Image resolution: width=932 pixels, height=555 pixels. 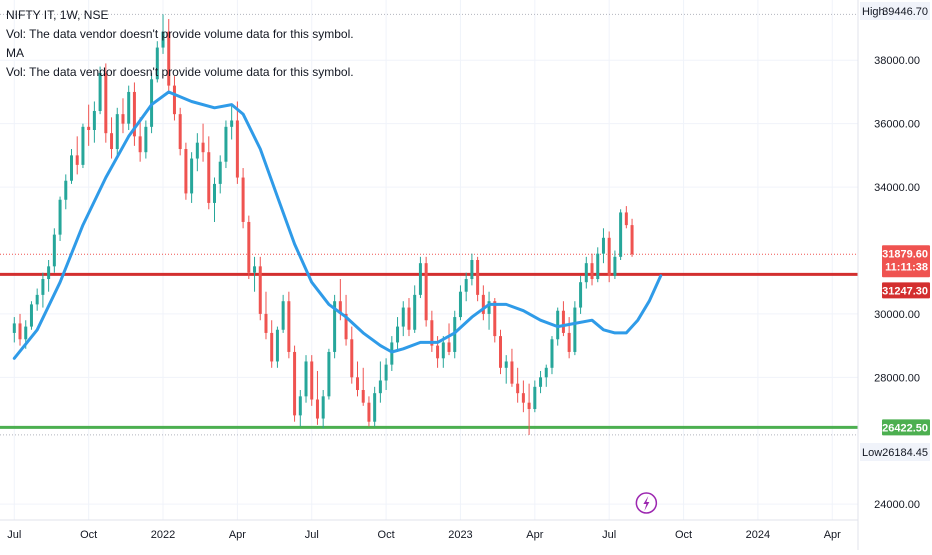 I want to click on time-tick-label: Jul, so click(x=14, y=535).